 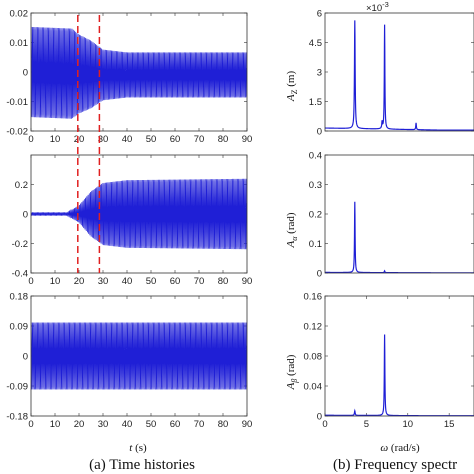 What do you see at coordinates (313, 357) in the screenshot?
I see `freq-bottom-ytick-label: 0.08` at bounding box center [313, 357].